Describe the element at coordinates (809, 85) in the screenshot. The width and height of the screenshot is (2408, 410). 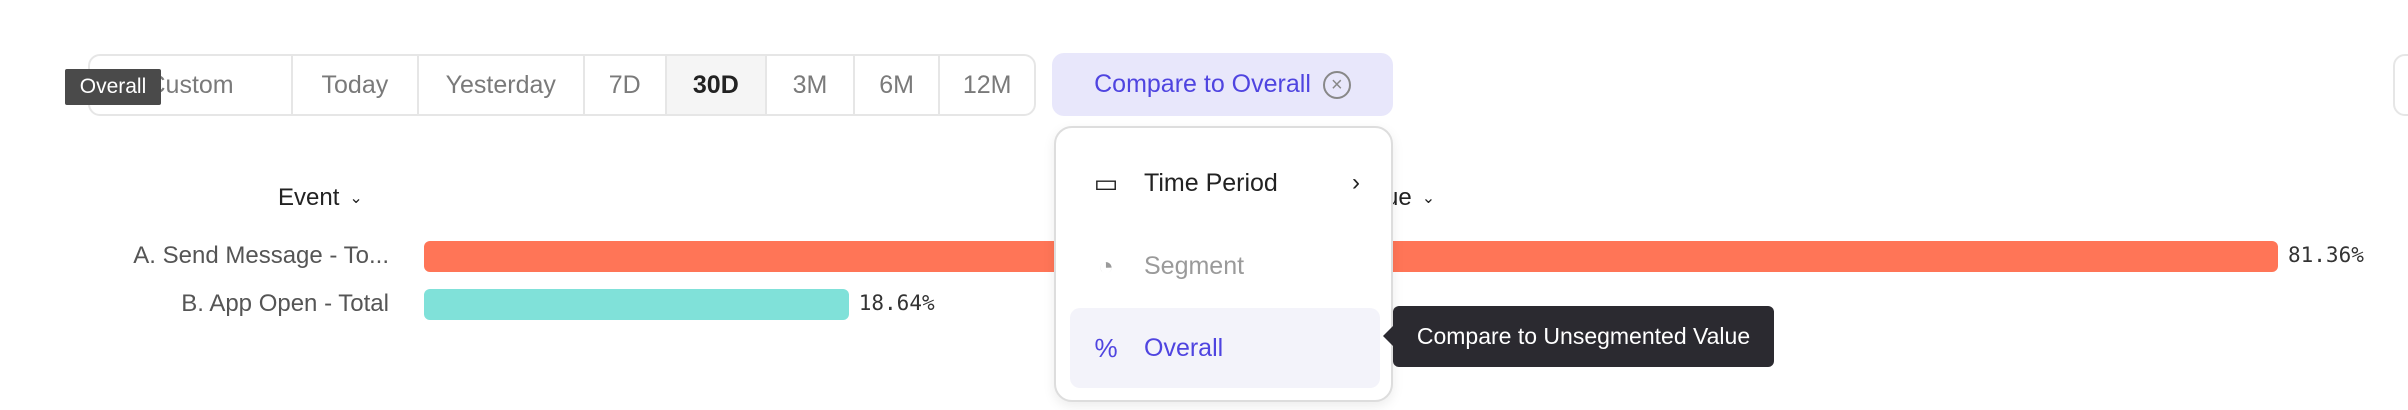
I see `date-3m: 3M` at that location.